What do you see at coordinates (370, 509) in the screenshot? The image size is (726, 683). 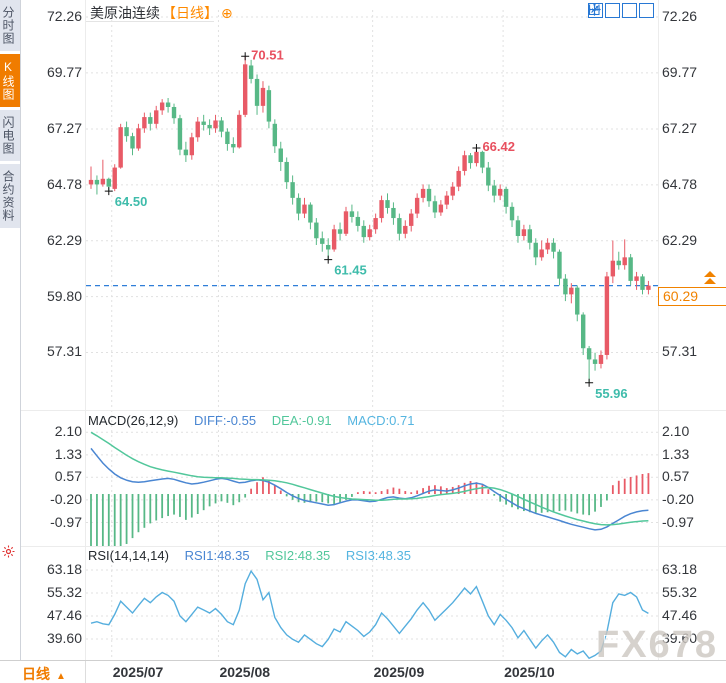 I see `macd-histogram` at bounding box center [370, 509].